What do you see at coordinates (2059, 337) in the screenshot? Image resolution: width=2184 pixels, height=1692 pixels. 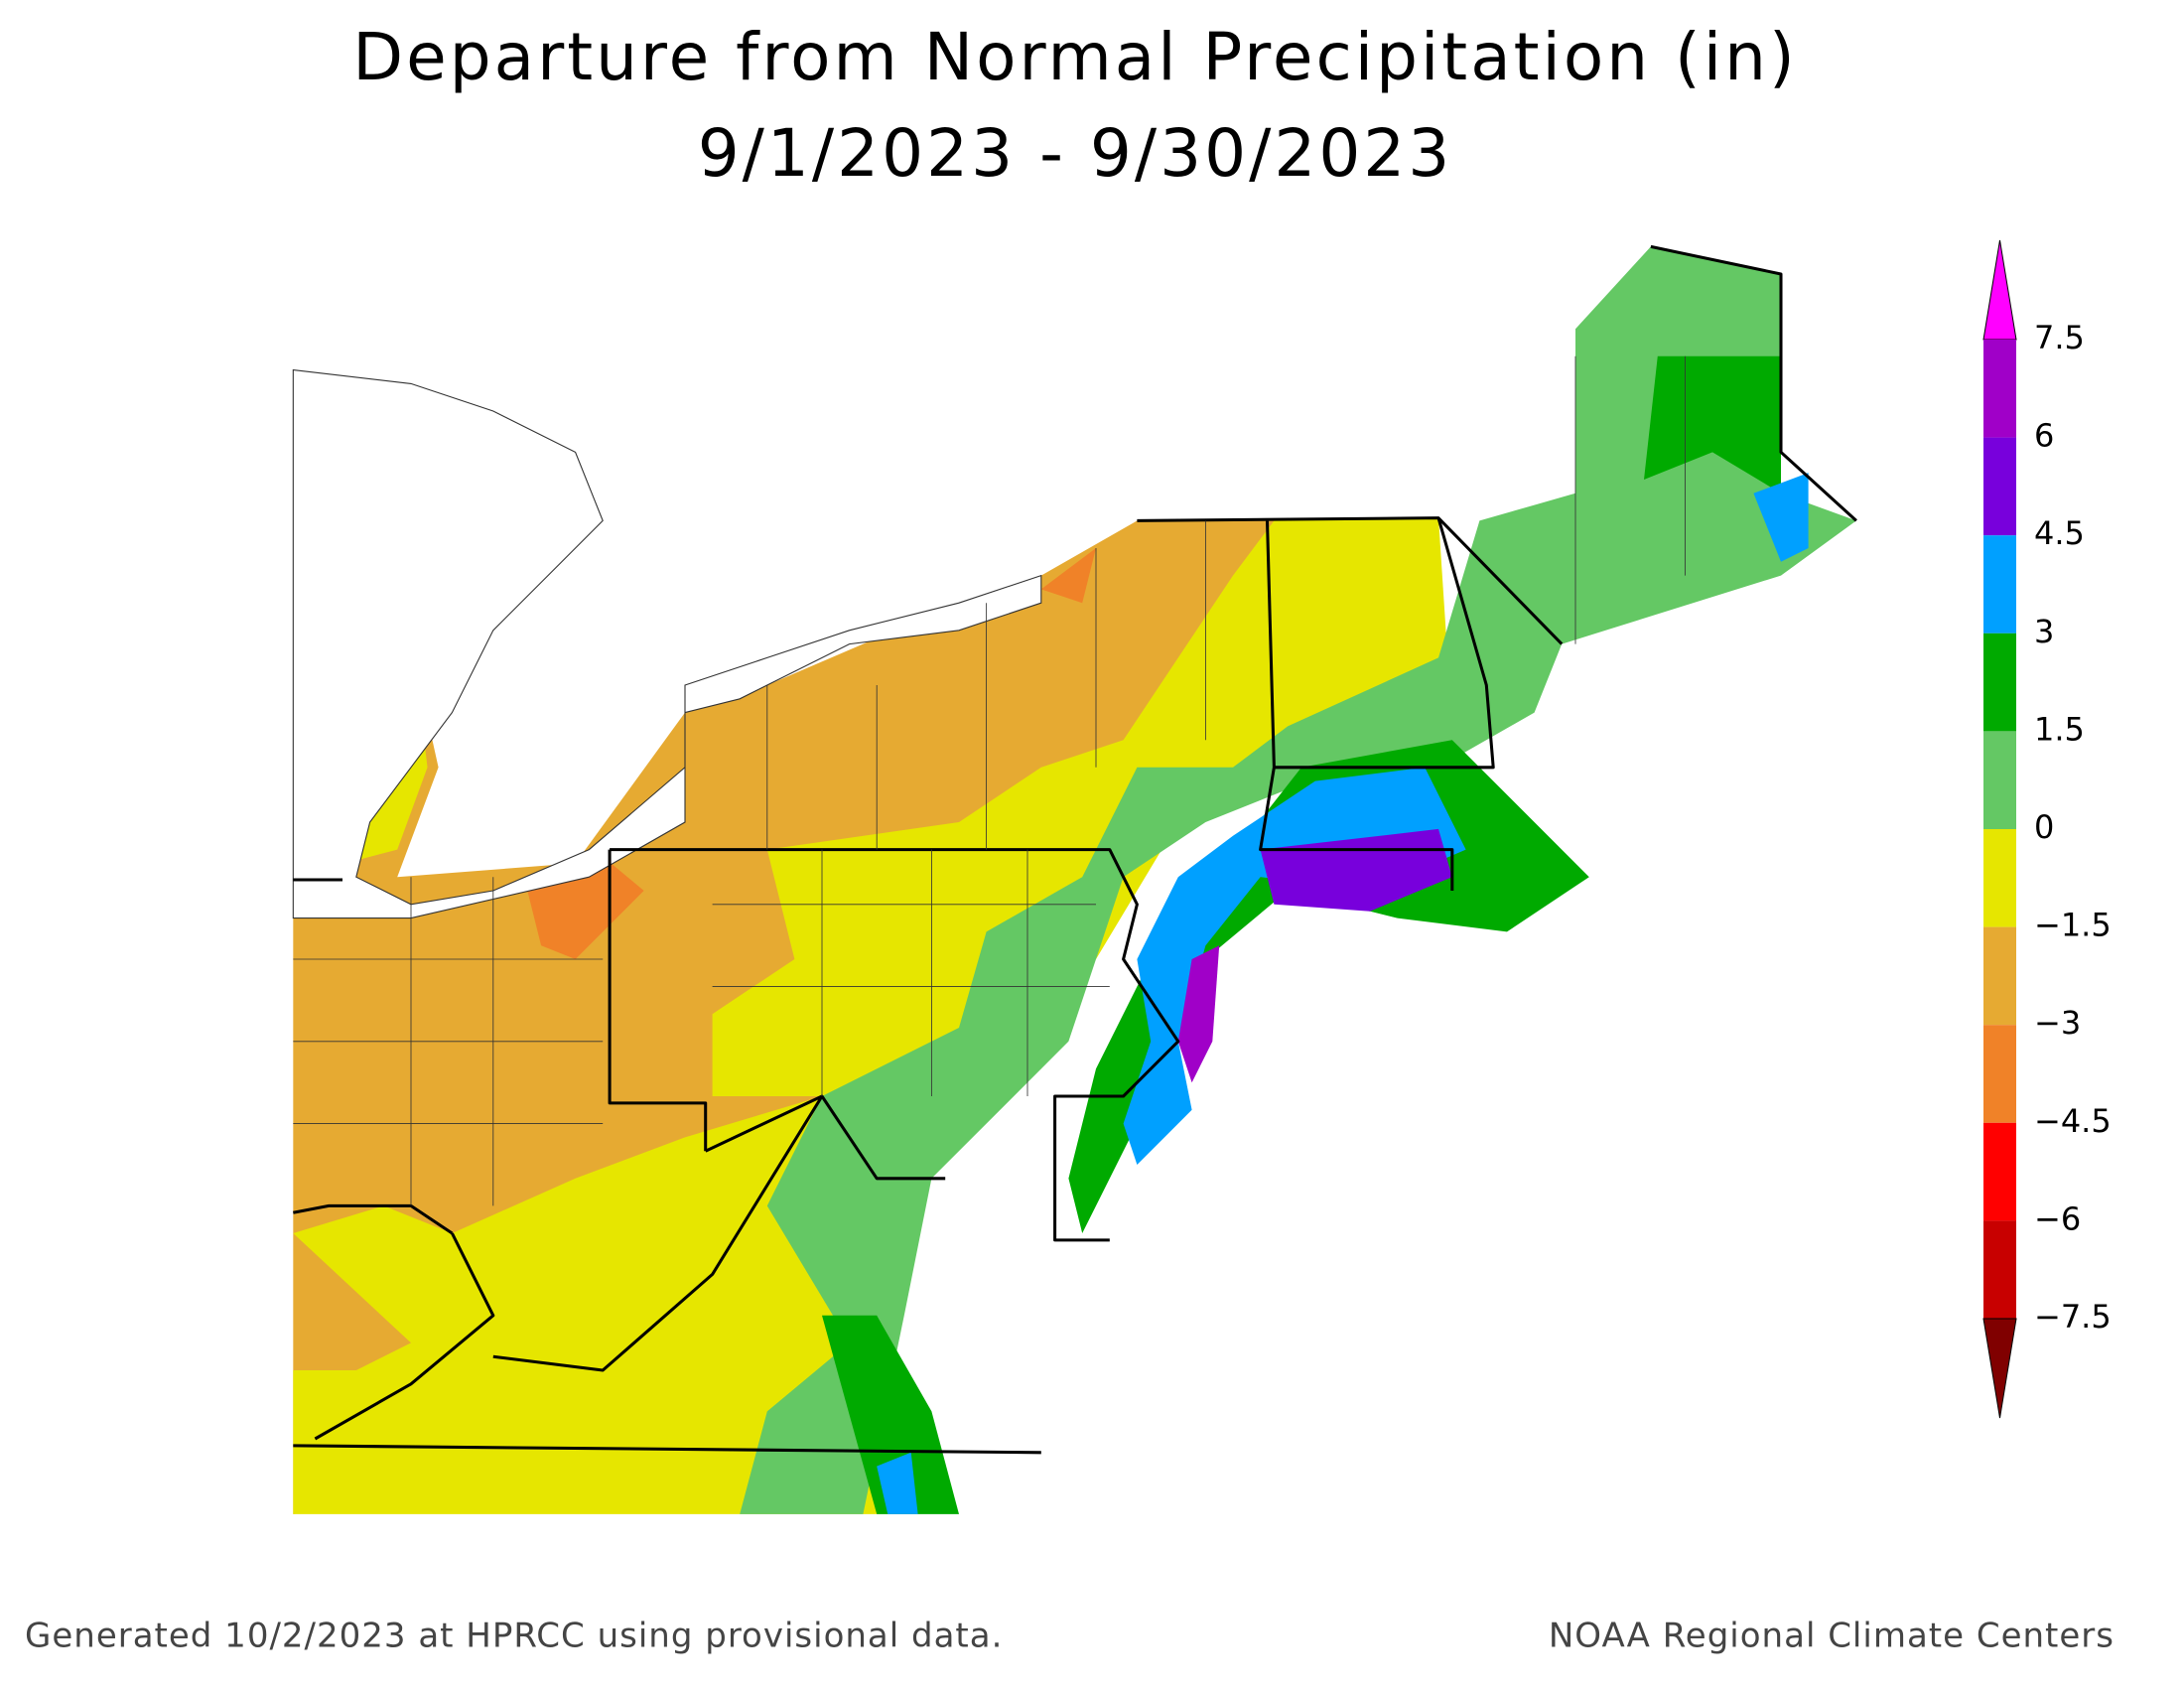 I see `colorbar-label: 7.5` at bounding box center [2059, 337].